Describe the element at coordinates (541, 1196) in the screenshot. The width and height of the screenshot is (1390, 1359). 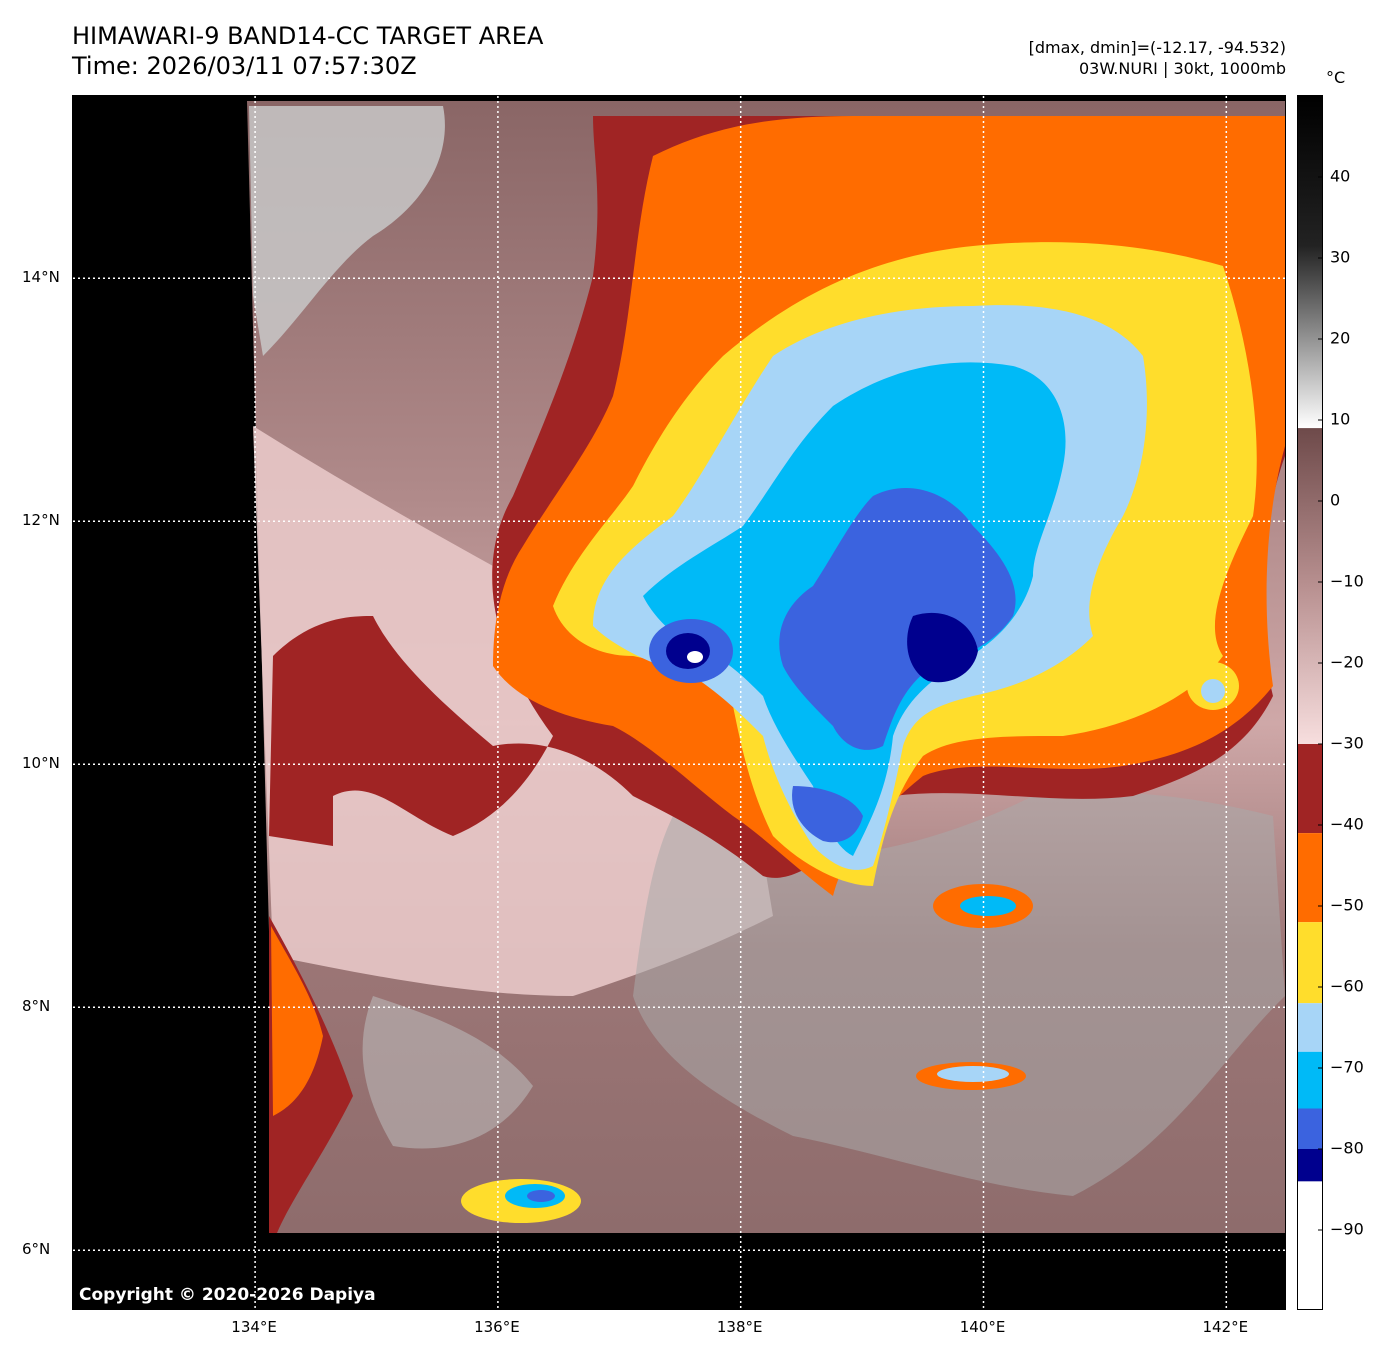
I see `cell-south-1-inner` at that location.